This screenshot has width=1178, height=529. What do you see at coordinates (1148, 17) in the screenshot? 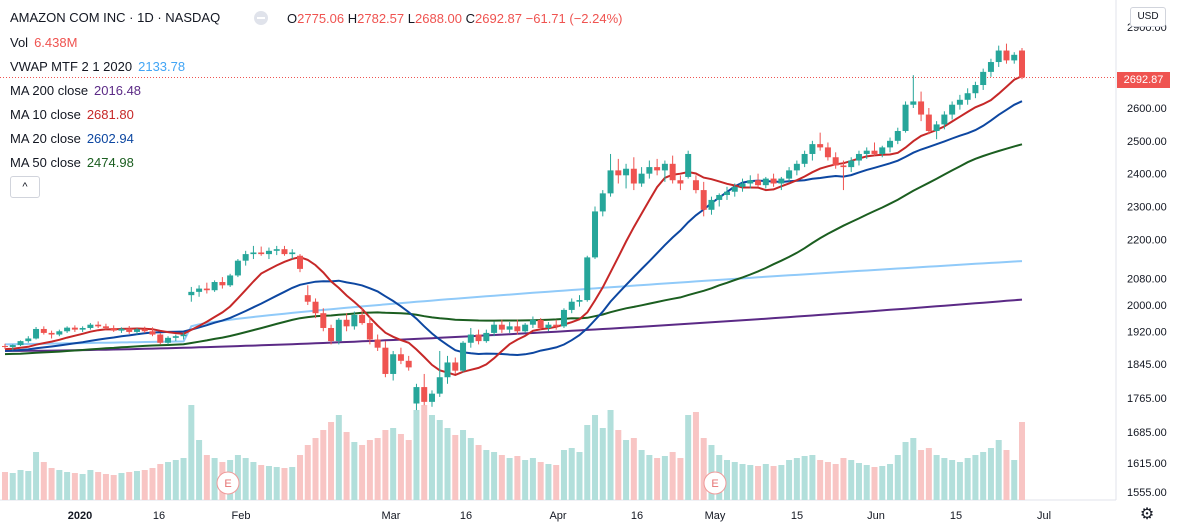
I see `currency-button: USD` at bounding box center [1148, 17].